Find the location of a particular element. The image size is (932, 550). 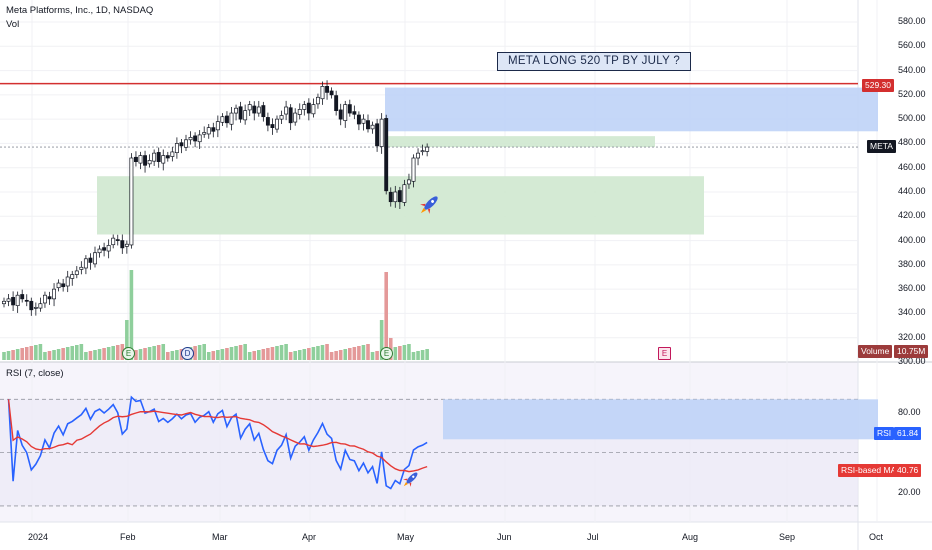

dividend-event-icon: D is located at coordinates (187, 353).